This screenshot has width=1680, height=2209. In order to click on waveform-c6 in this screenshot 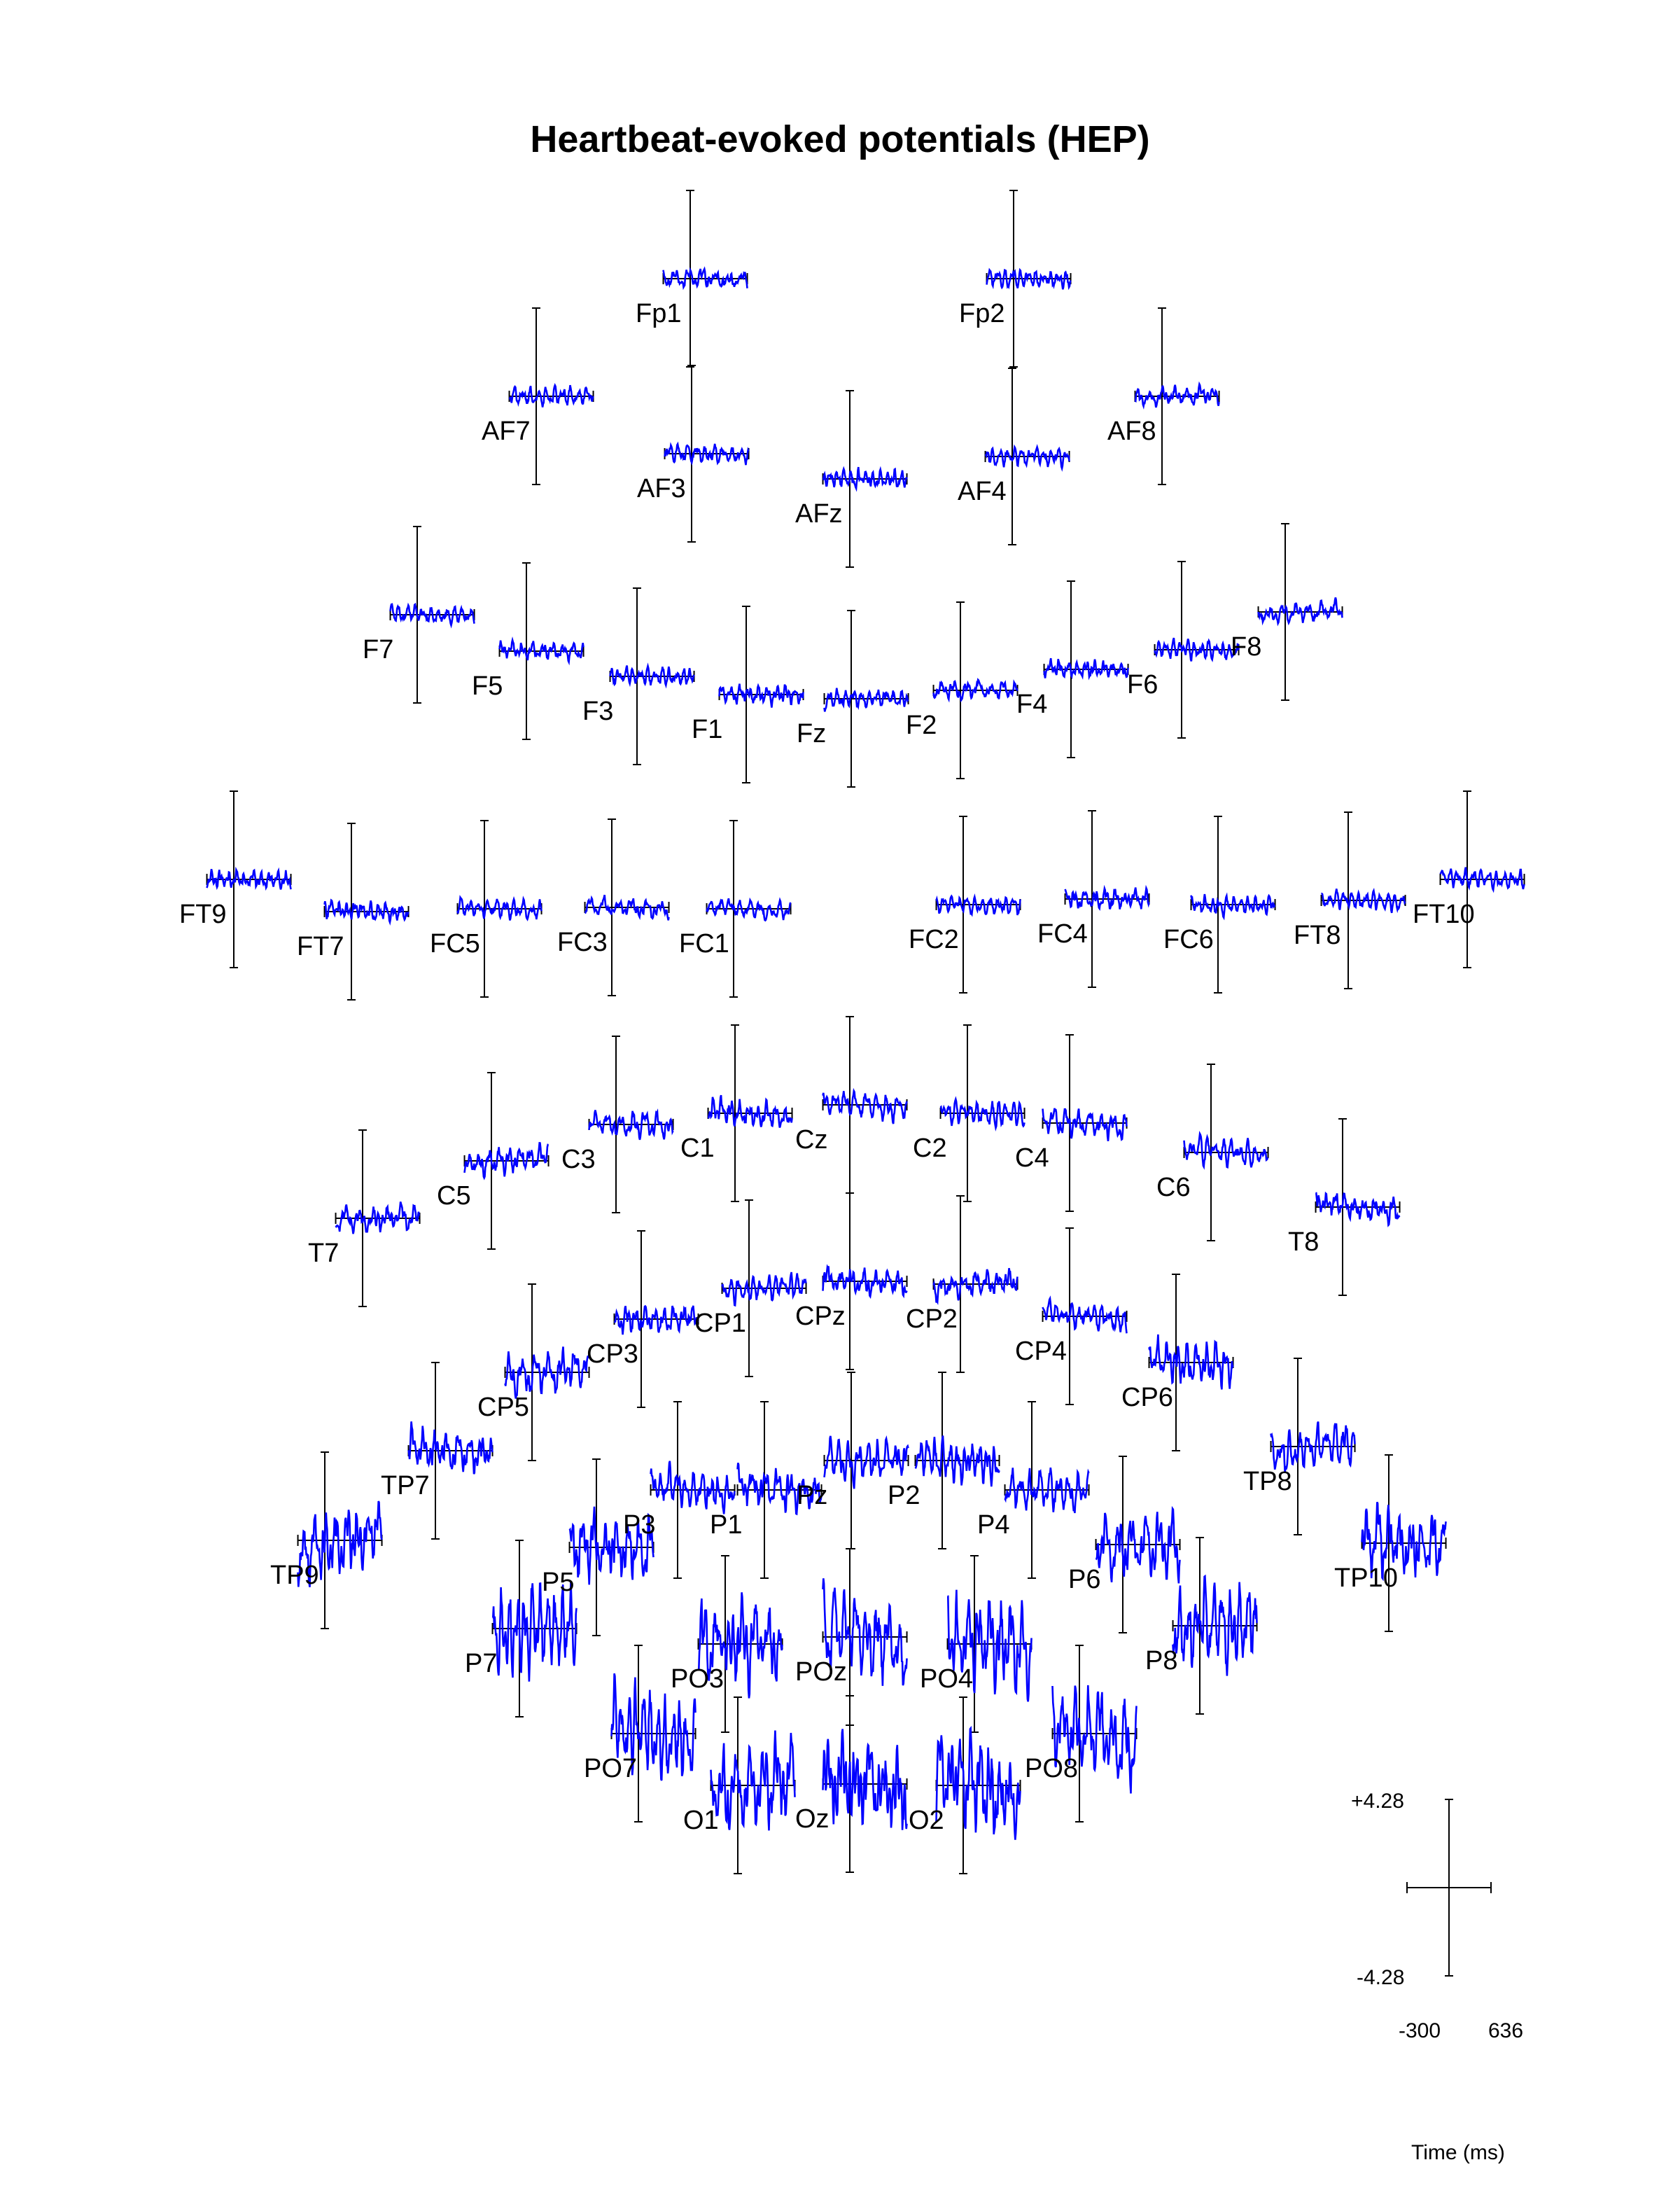, I will do `click(1226, 1150)`.